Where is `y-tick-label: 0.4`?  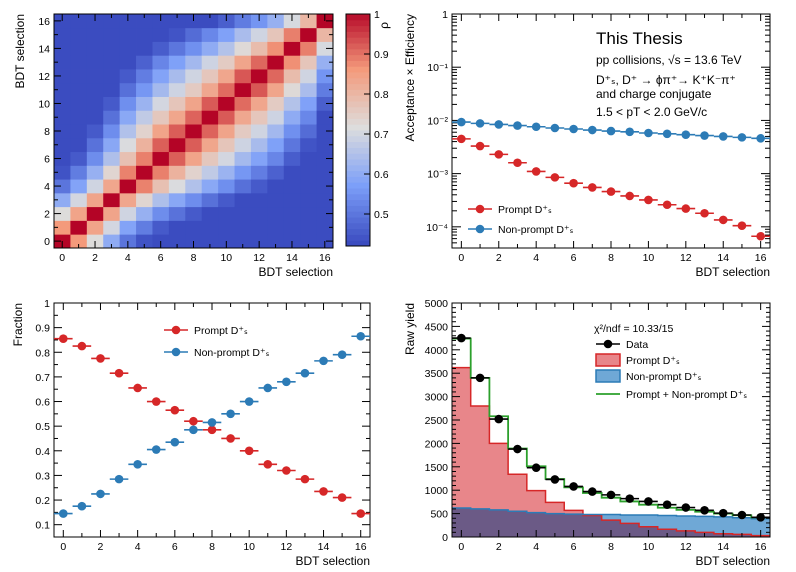 y-tick-label: 0.4 is located at coordinates (42, 452).